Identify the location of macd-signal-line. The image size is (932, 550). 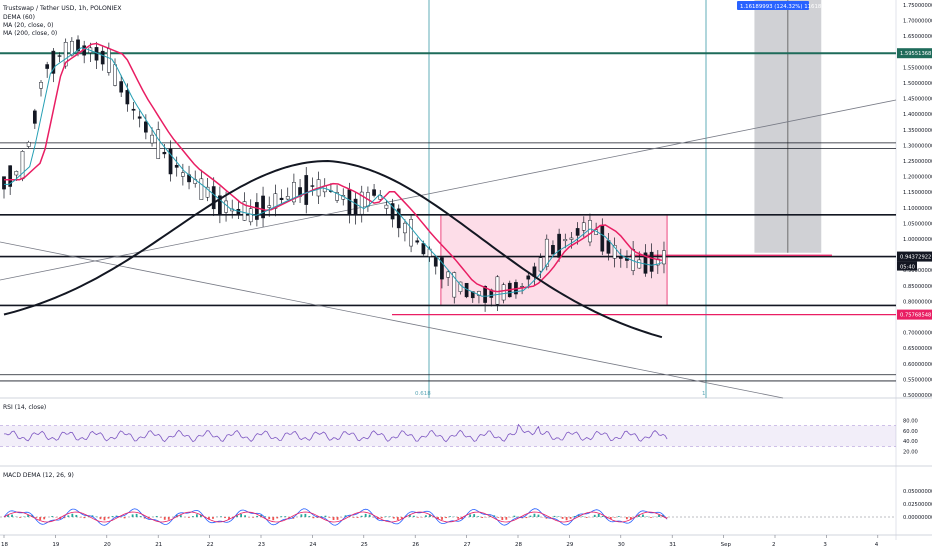
(335, 517).